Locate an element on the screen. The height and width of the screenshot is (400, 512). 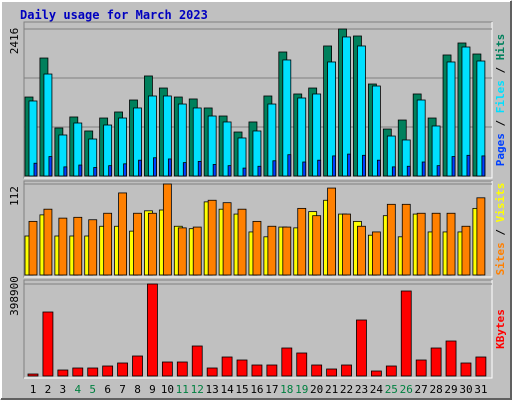
x-tick-label: 17 is located at coordinates (271, 389).